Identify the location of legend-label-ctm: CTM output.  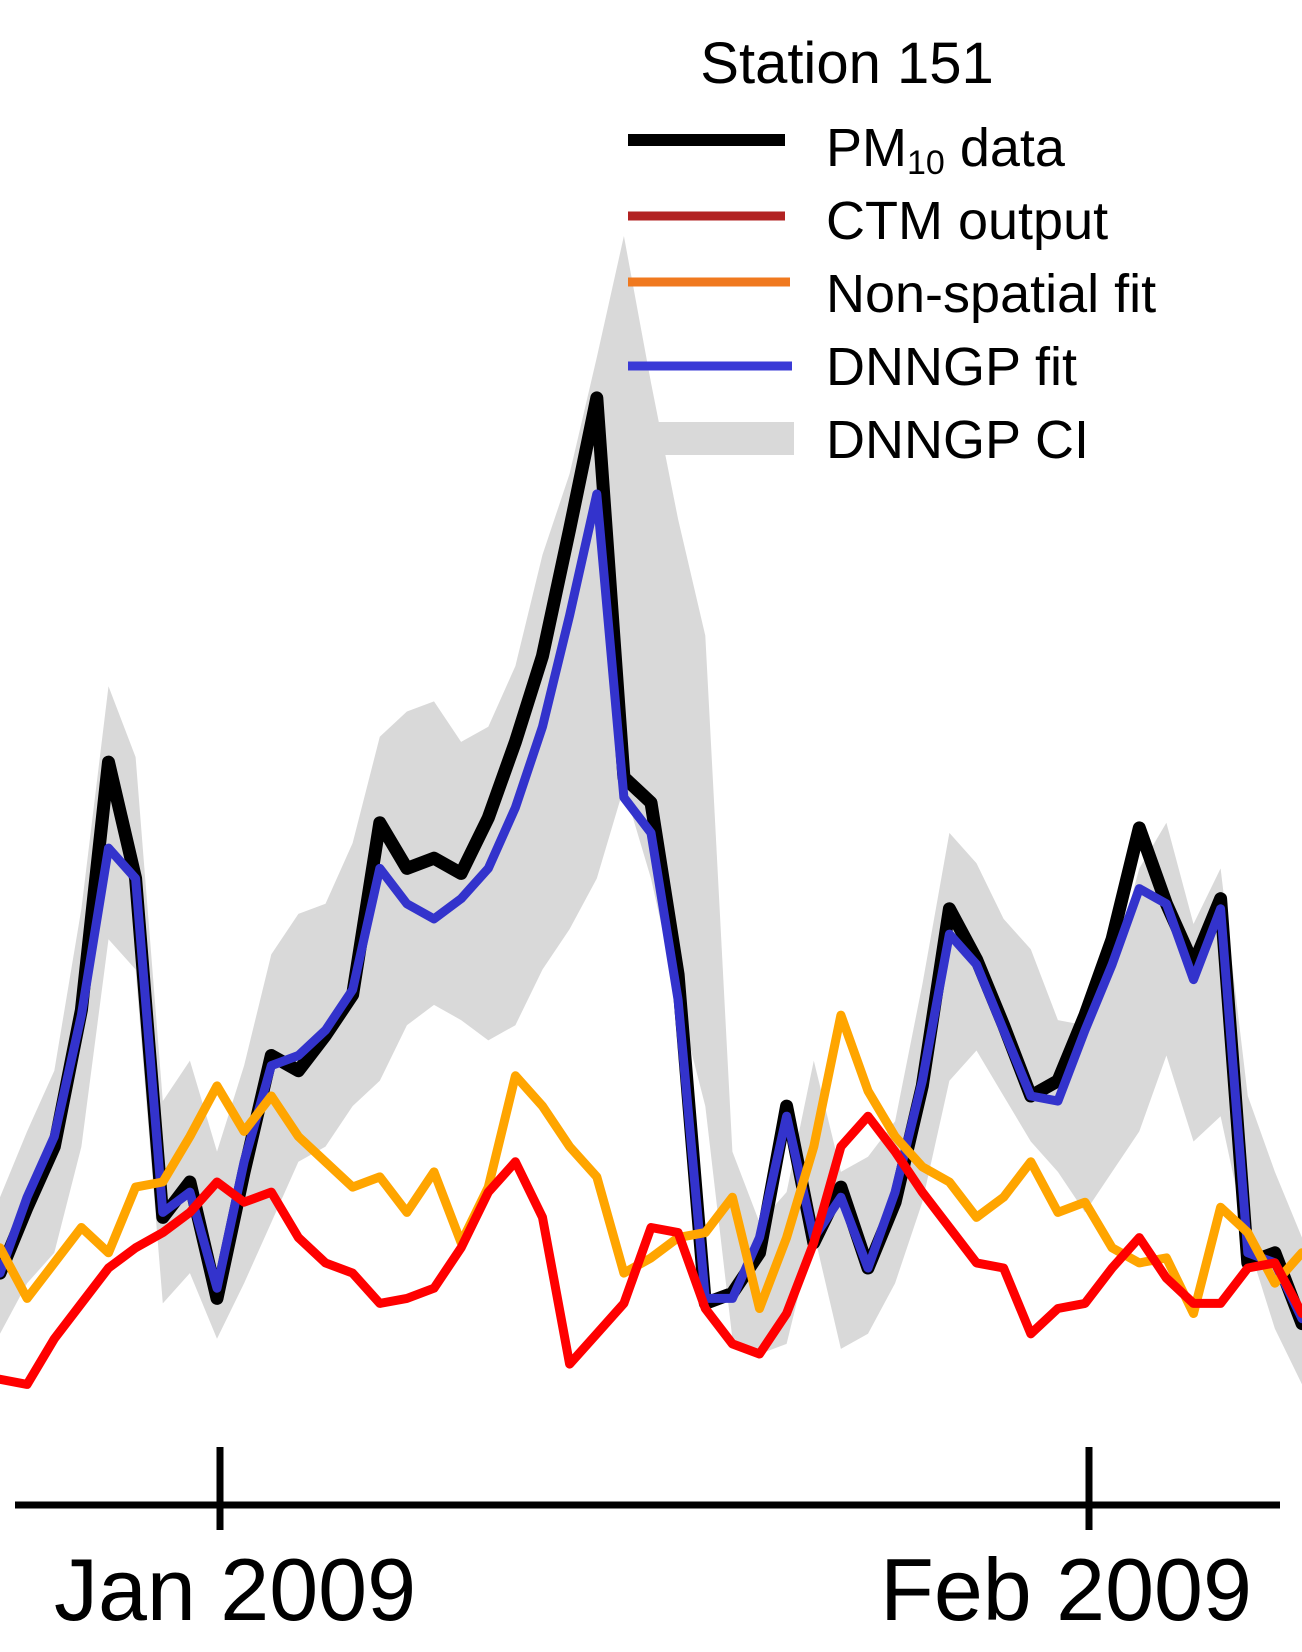
(967, 221).